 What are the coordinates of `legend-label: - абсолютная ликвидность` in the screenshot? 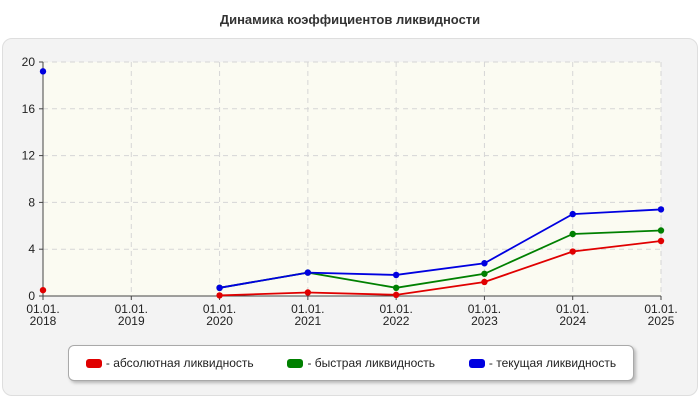 It's located at (179, 363).